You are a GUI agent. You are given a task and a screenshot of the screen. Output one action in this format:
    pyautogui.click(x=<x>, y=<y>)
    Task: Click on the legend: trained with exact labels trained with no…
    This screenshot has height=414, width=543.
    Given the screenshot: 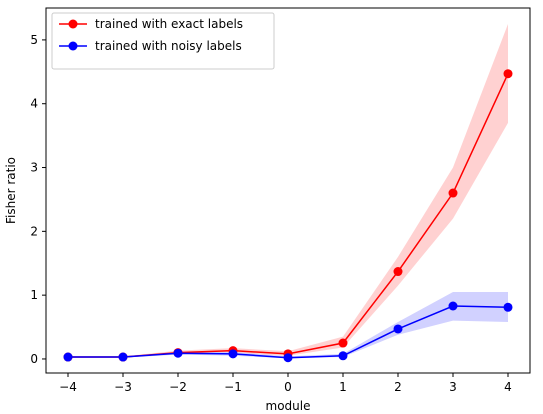 What is the action you would take?
    pyautogui.click(x=163, y=41)
    